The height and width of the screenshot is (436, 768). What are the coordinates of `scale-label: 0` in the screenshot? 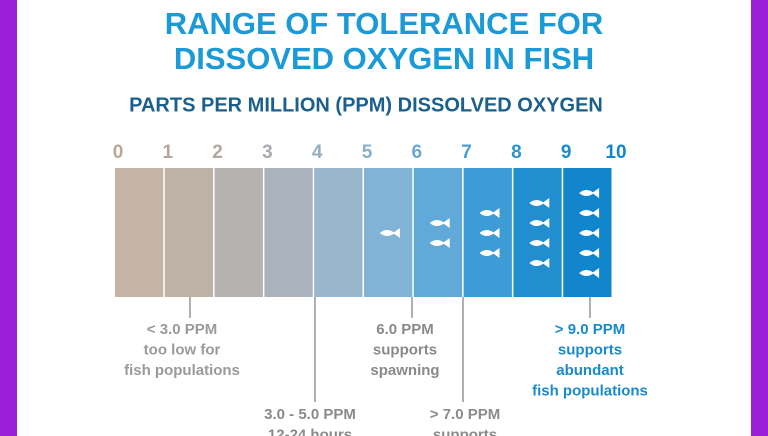 It's located at (118, 152).